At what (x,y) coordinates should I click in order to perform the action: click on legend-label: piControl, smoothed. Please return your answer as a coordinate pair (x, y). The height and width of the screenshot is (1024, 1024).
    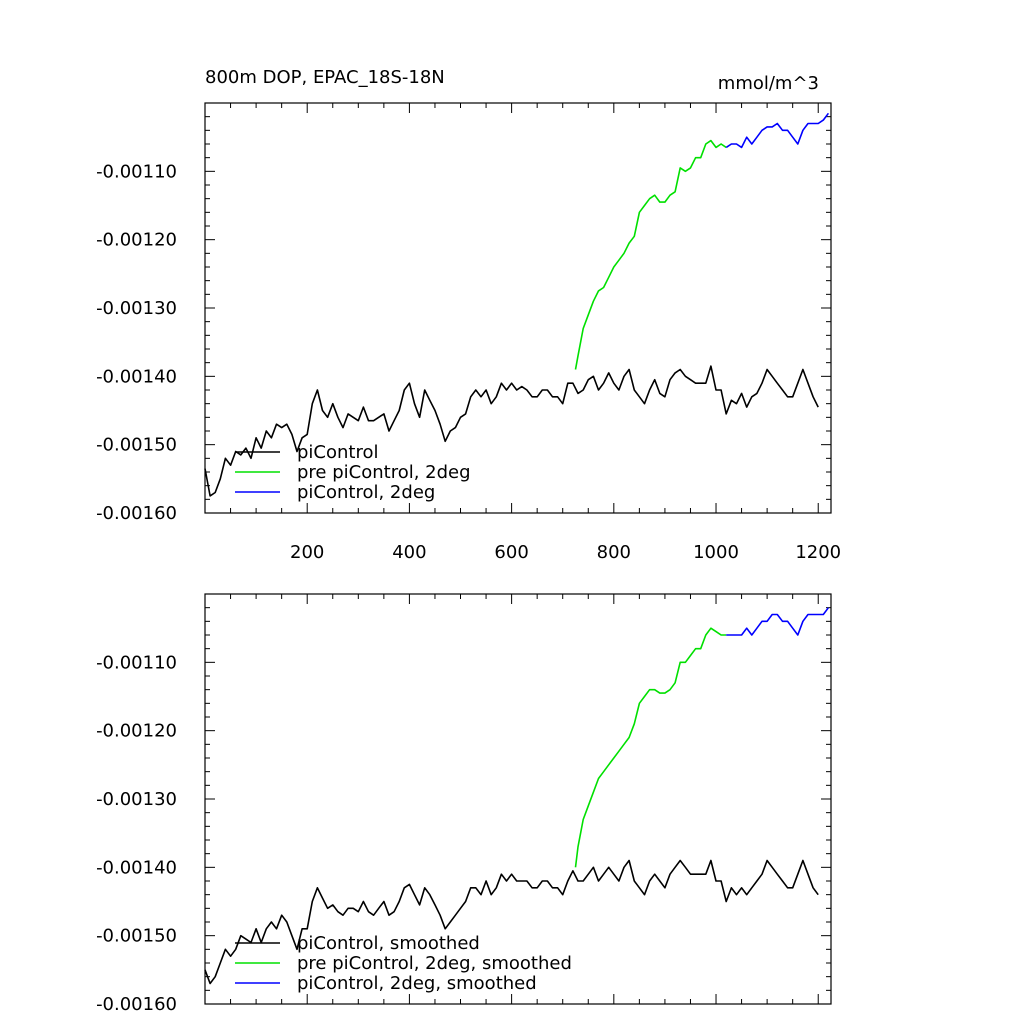
    Looking at the image, I should click on (388, 943).